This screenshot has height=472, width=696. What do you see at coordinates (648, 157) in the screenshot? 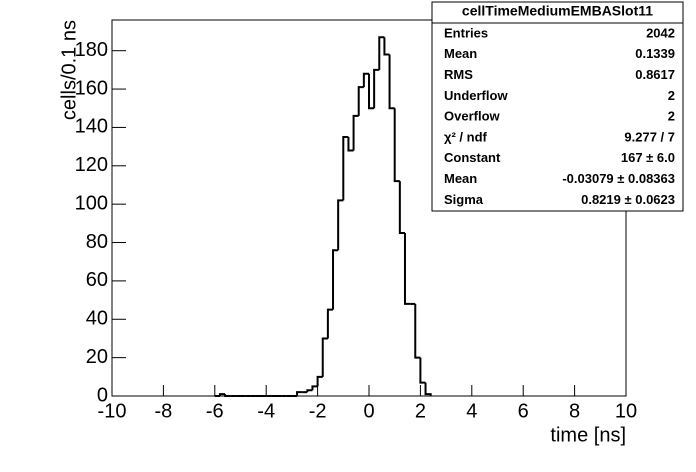
I see `stats-value: 167 ± 6.0` at bounding box center [648, 157].